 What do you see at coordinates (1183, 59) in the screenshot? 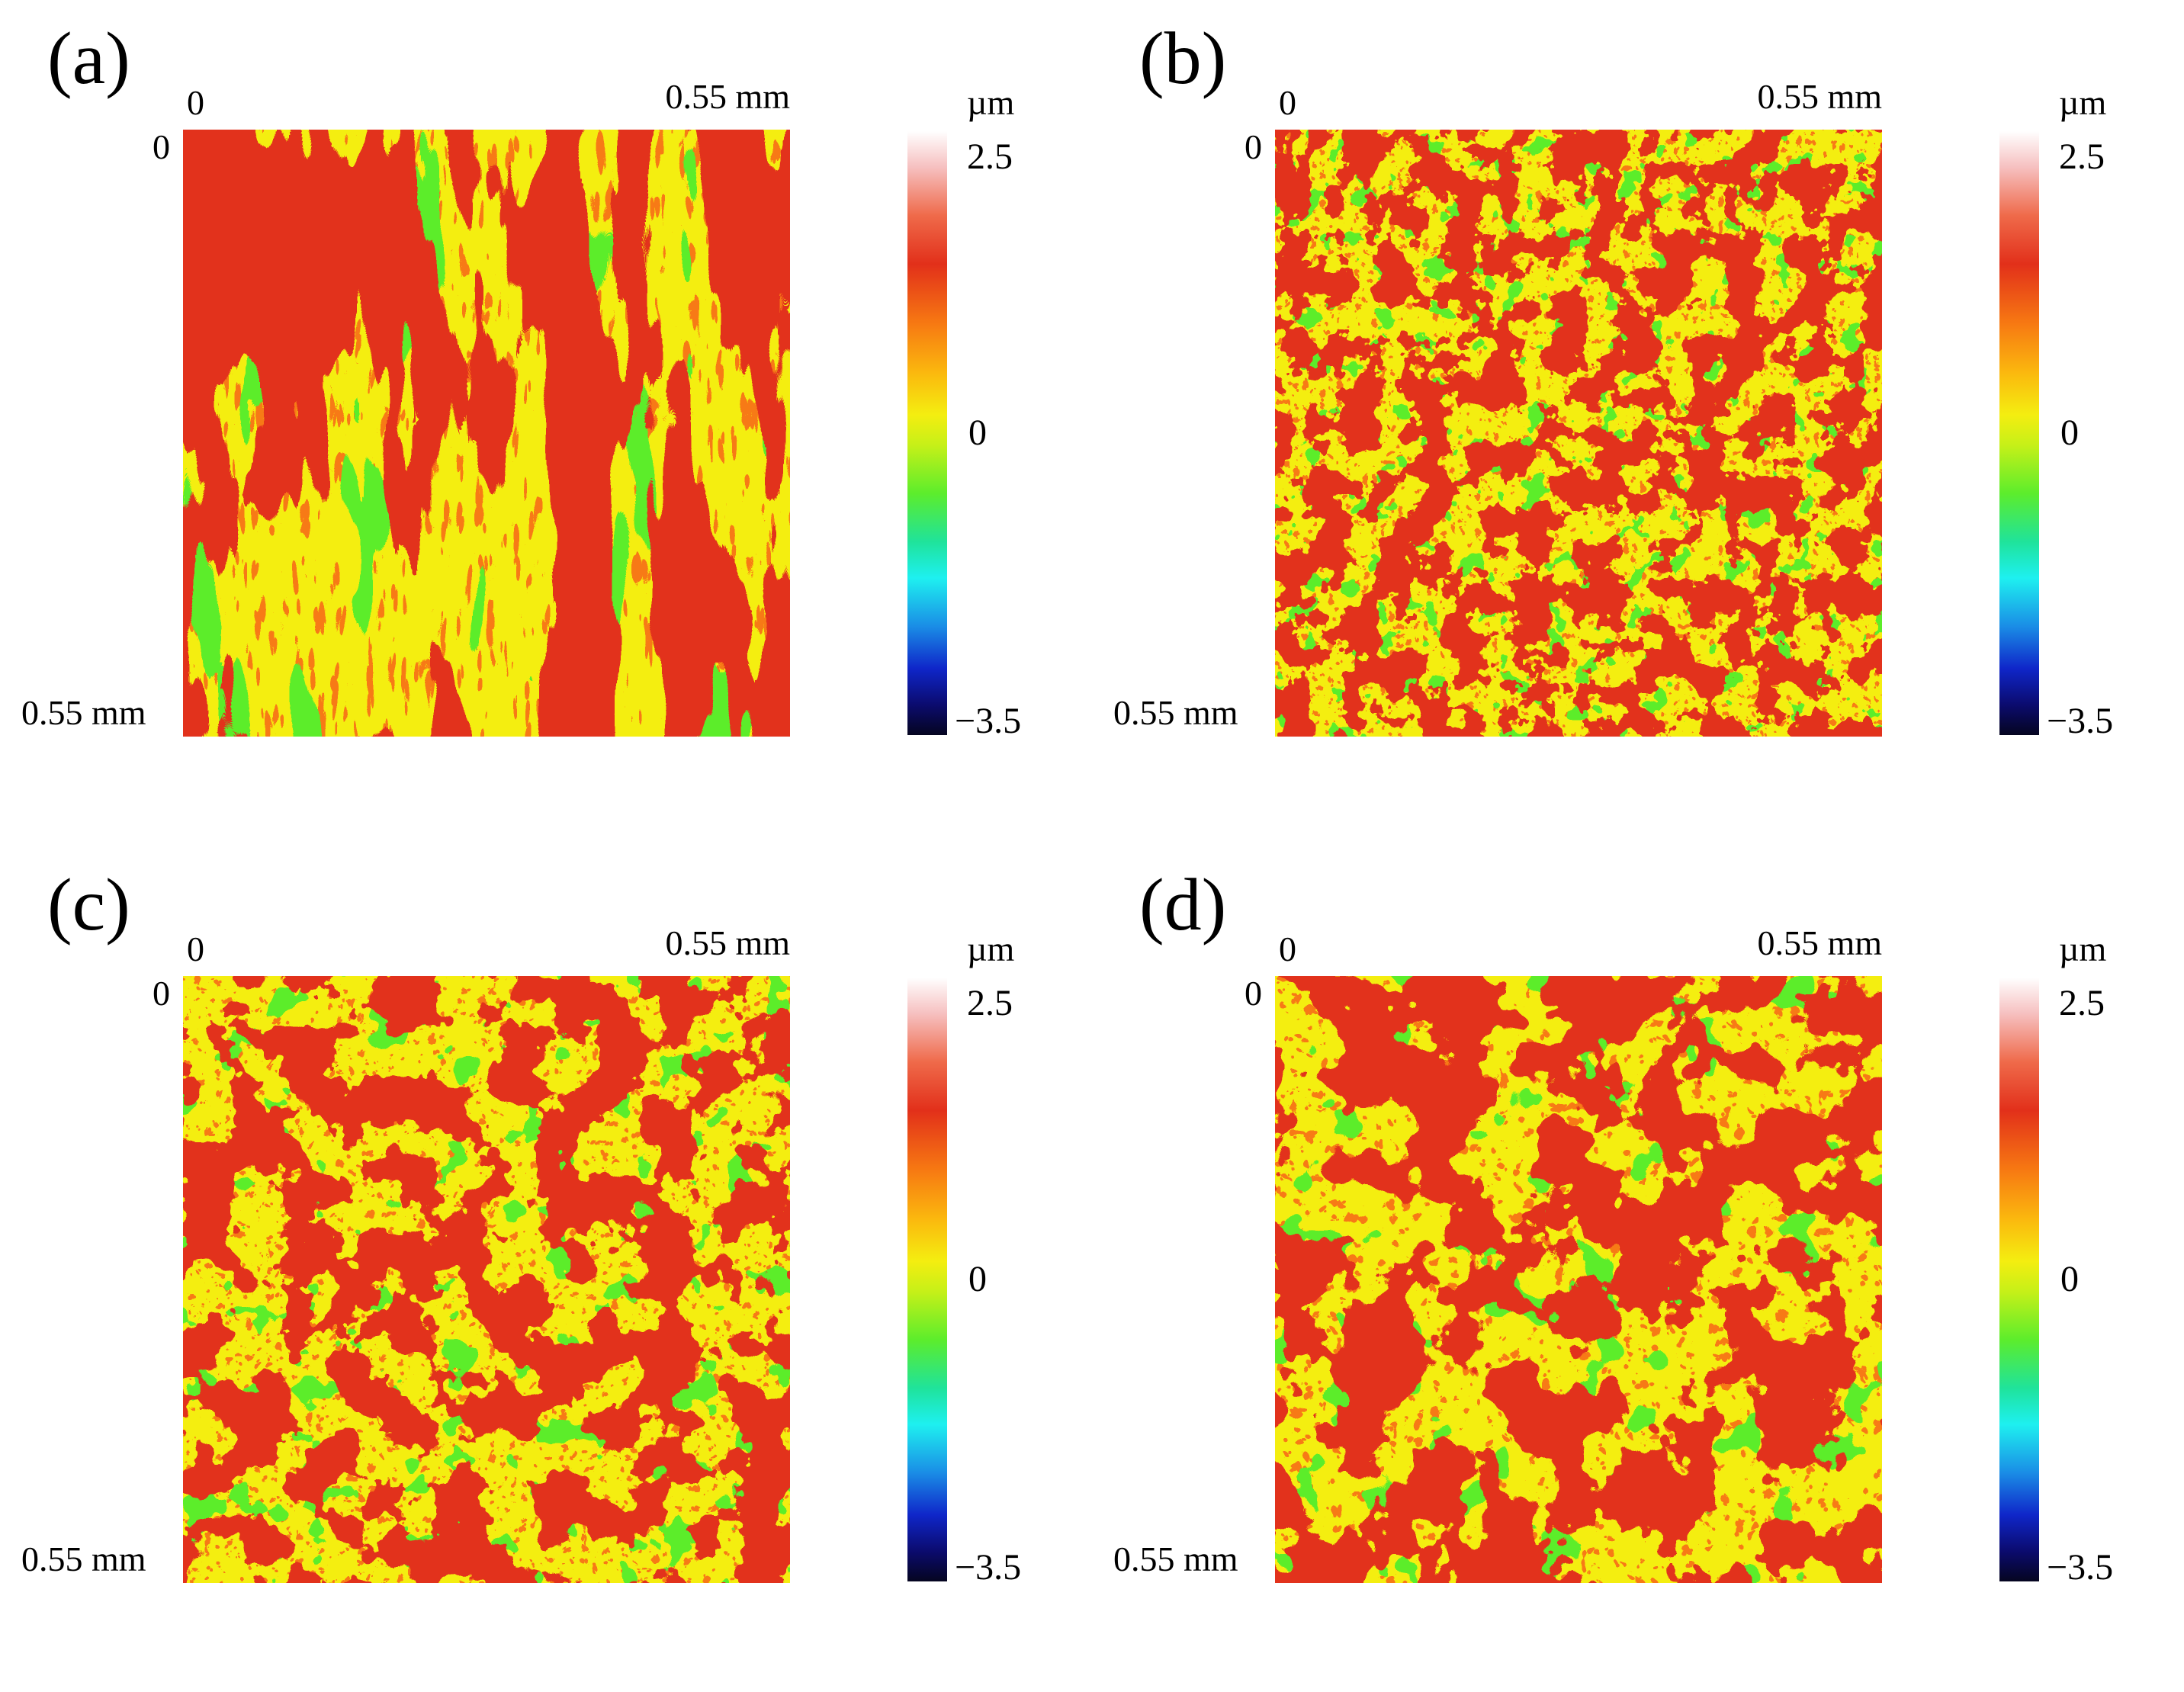
I see `panel-label: (b)` at bounding box center [1183, 59].